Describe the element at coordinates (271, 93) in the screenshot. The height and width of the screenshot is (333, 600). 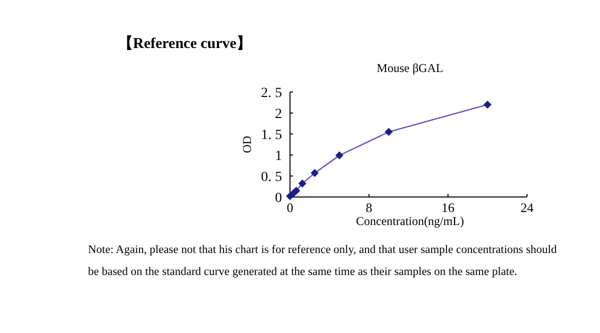
I see `y-tick-label: 2. 5` at that location.